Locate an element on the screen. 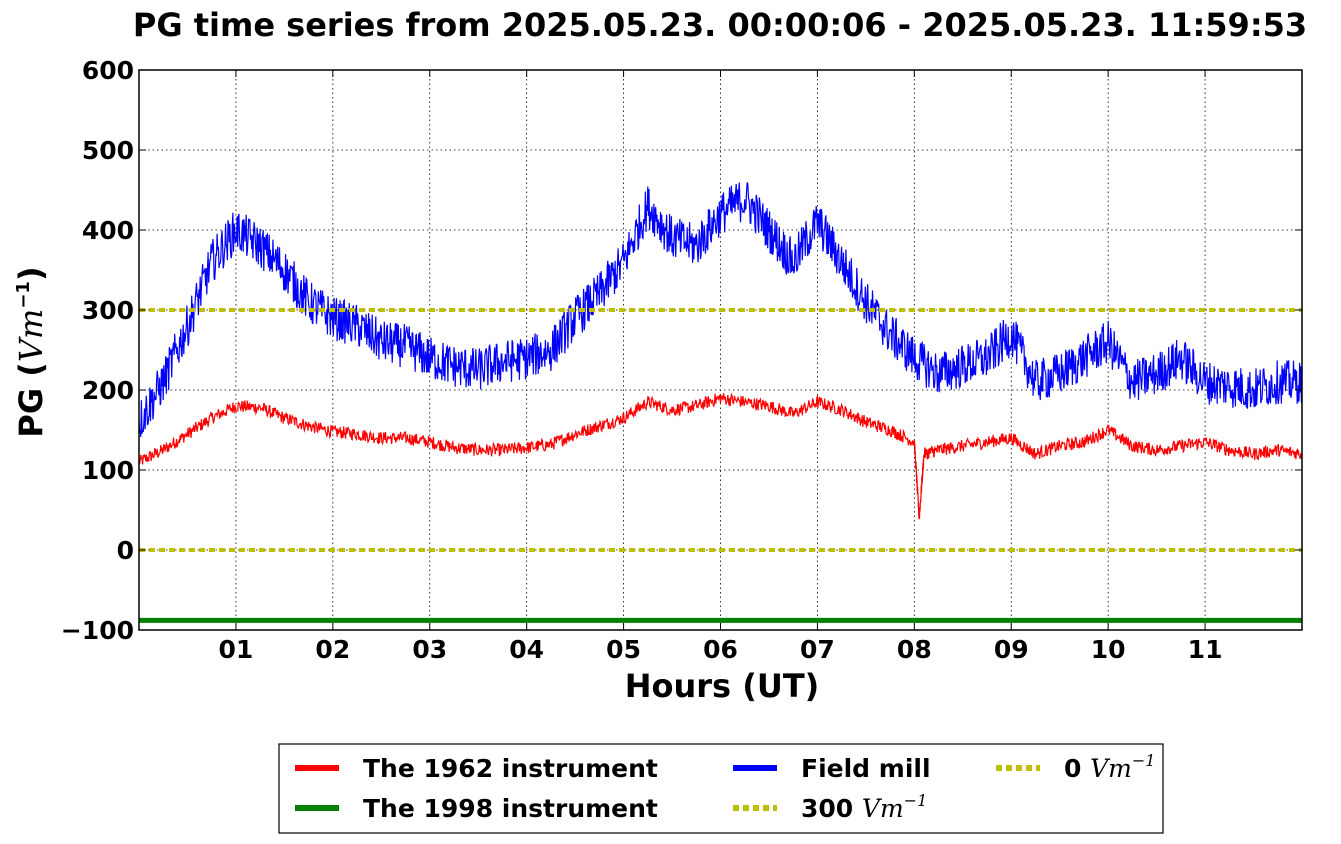 This screenshot has width=1341, height=844. x-tick-label: 05 is located at coordinates (623, 649).